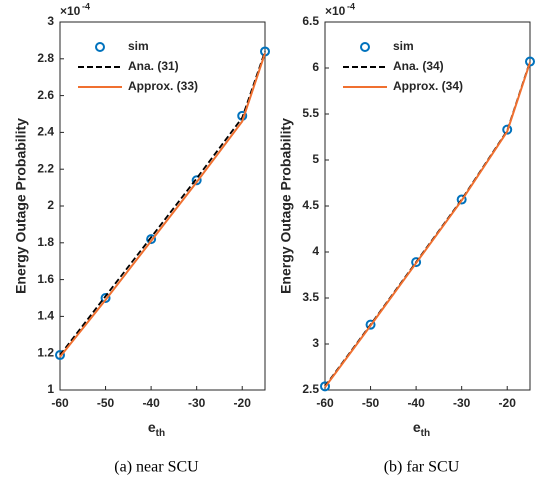 This screenshot has height=490, width=536. I want to click on y-tick-label: 2.8, so click(45, 58).